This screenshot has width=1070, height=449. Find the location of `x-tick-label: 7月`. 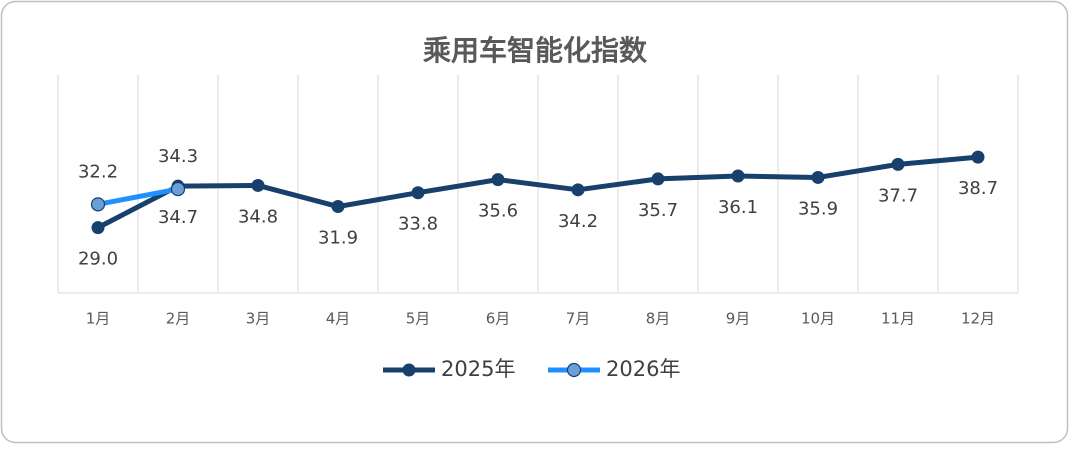

x-tick-label: 7月 is located at coordinates (578, 319).